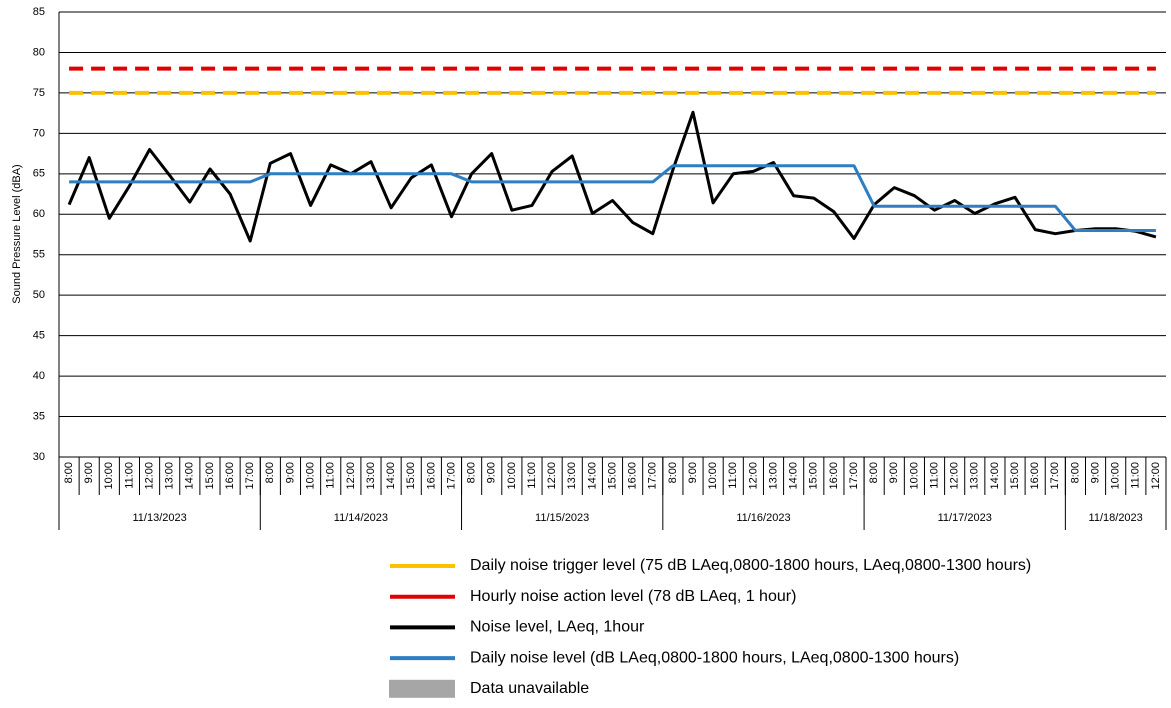  Describe the element at coordinates (39, 336) in the screenshot. I see `y-tick-label: 45` at that location.